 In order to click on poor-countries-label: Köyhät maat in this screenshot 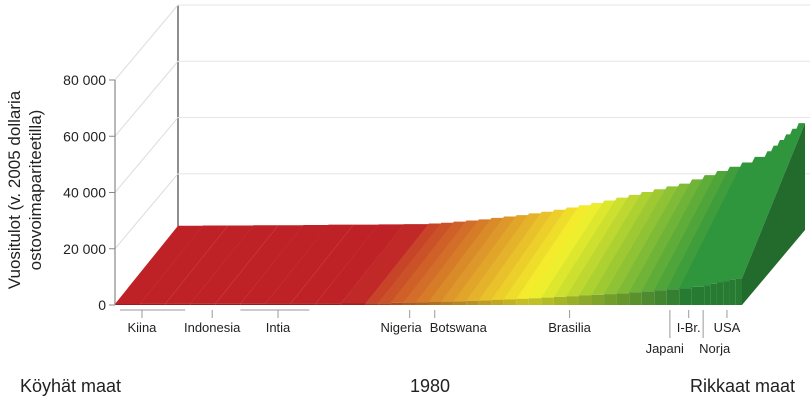, I will do `click(70, 386)`.